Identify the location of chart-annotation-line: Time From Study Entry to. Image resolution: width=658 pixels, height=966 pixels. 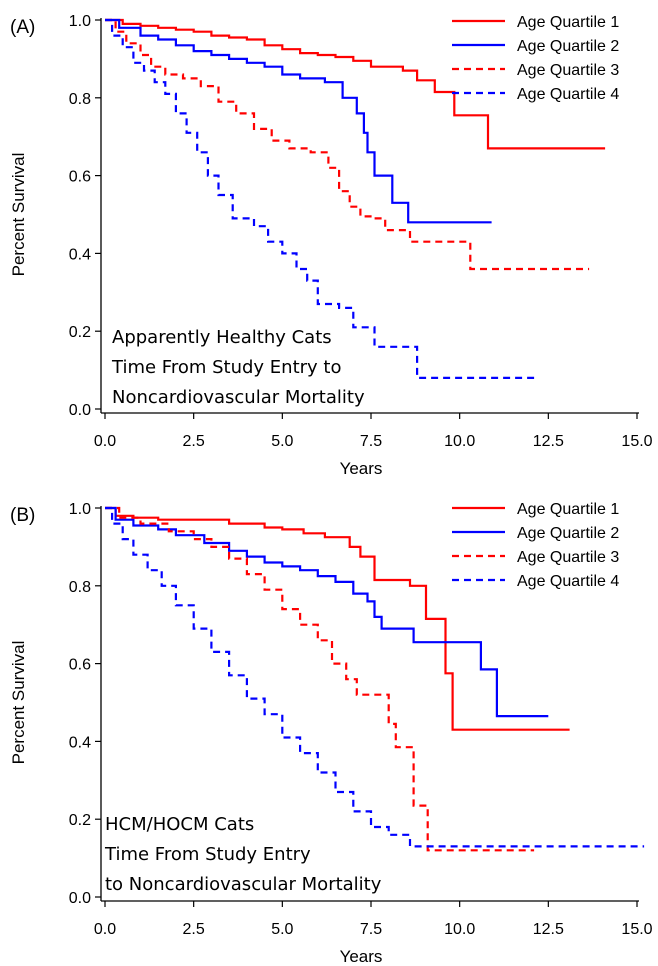
(226, 367).